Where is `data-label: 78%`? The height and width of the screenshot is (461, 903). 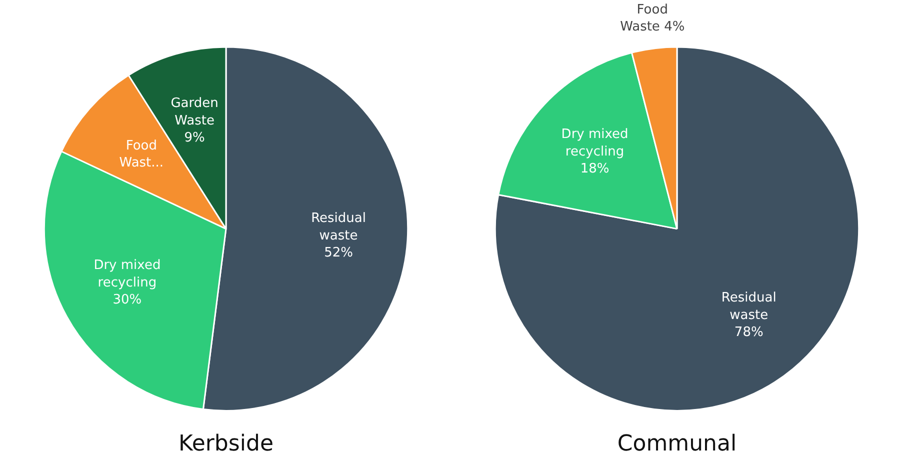 data-label: 78% is located at coordinates (749, 332).